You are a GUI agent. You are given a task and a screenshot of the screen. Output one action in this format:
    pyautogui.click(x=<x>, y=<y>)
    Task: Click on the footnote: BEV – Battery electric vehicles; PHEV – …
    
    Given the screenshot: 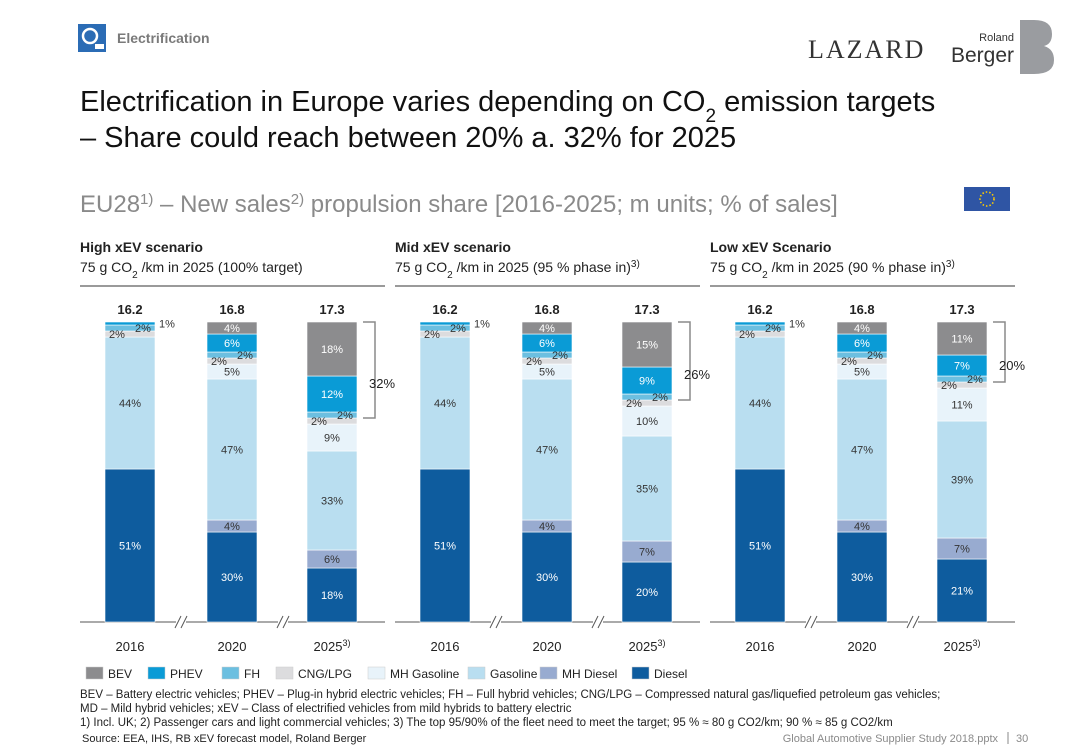 What is the action you would take?
    pyautogui.click(x=510, y=695)
    